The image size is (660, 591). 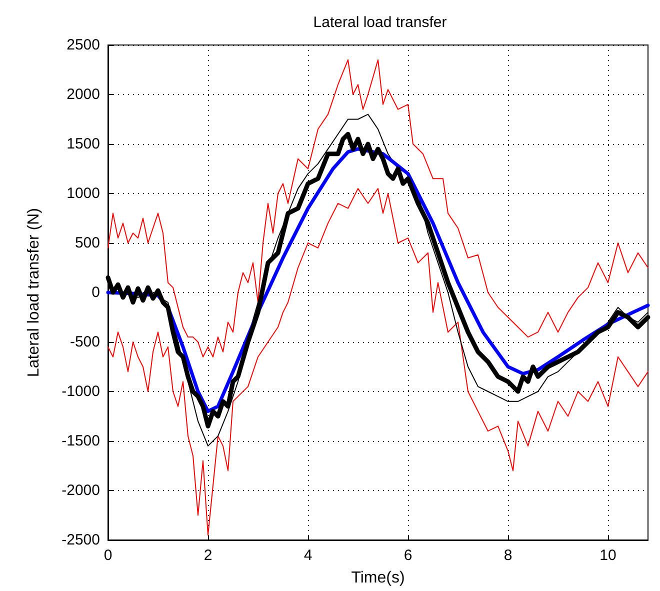 What do you see at coordinates (83, 144) in the screenshot?
I see `y-tick-label: 1500` at bounding box center [83, 144].